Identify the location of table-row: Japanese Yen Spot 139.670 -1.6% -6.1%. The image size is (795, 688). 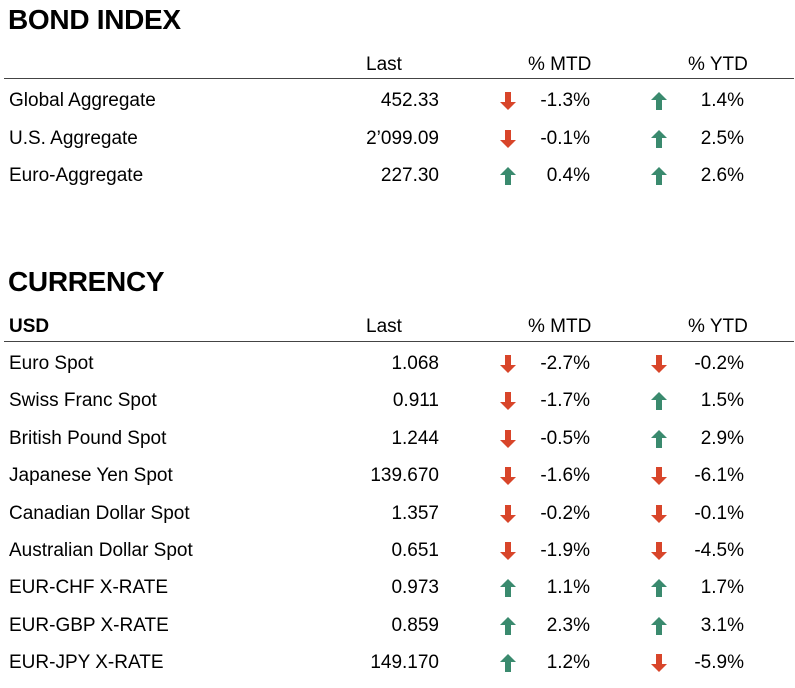
(397, 482).